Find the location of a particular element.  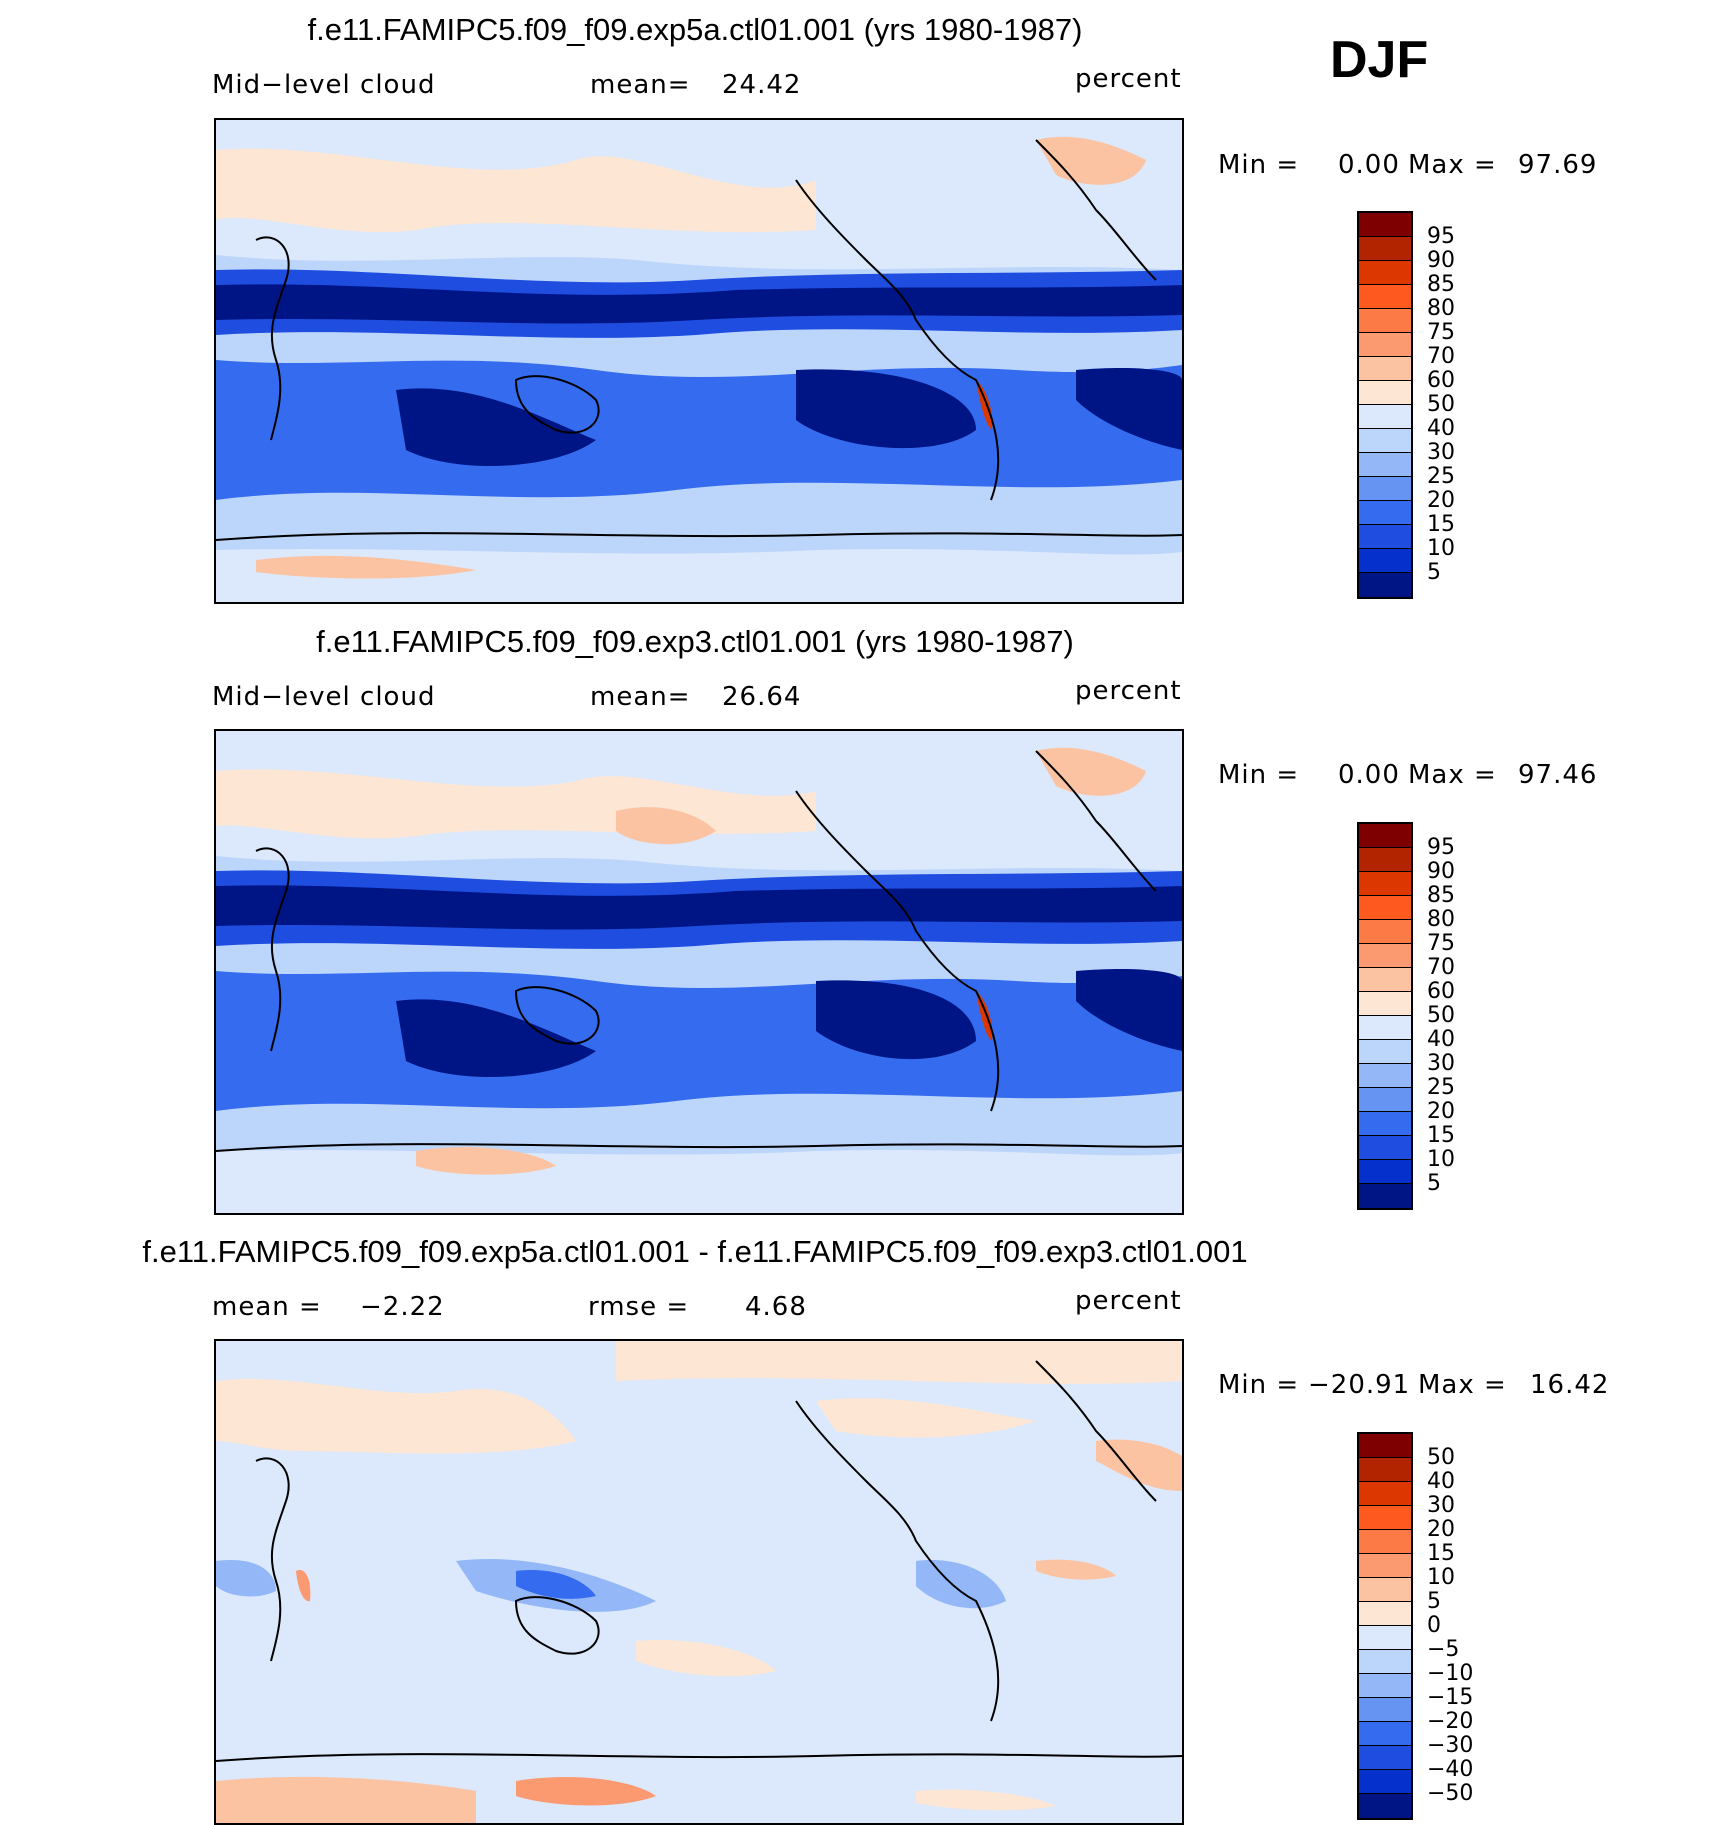

panel-3-mean-label: mean = is located at coordinates (267, 1307).